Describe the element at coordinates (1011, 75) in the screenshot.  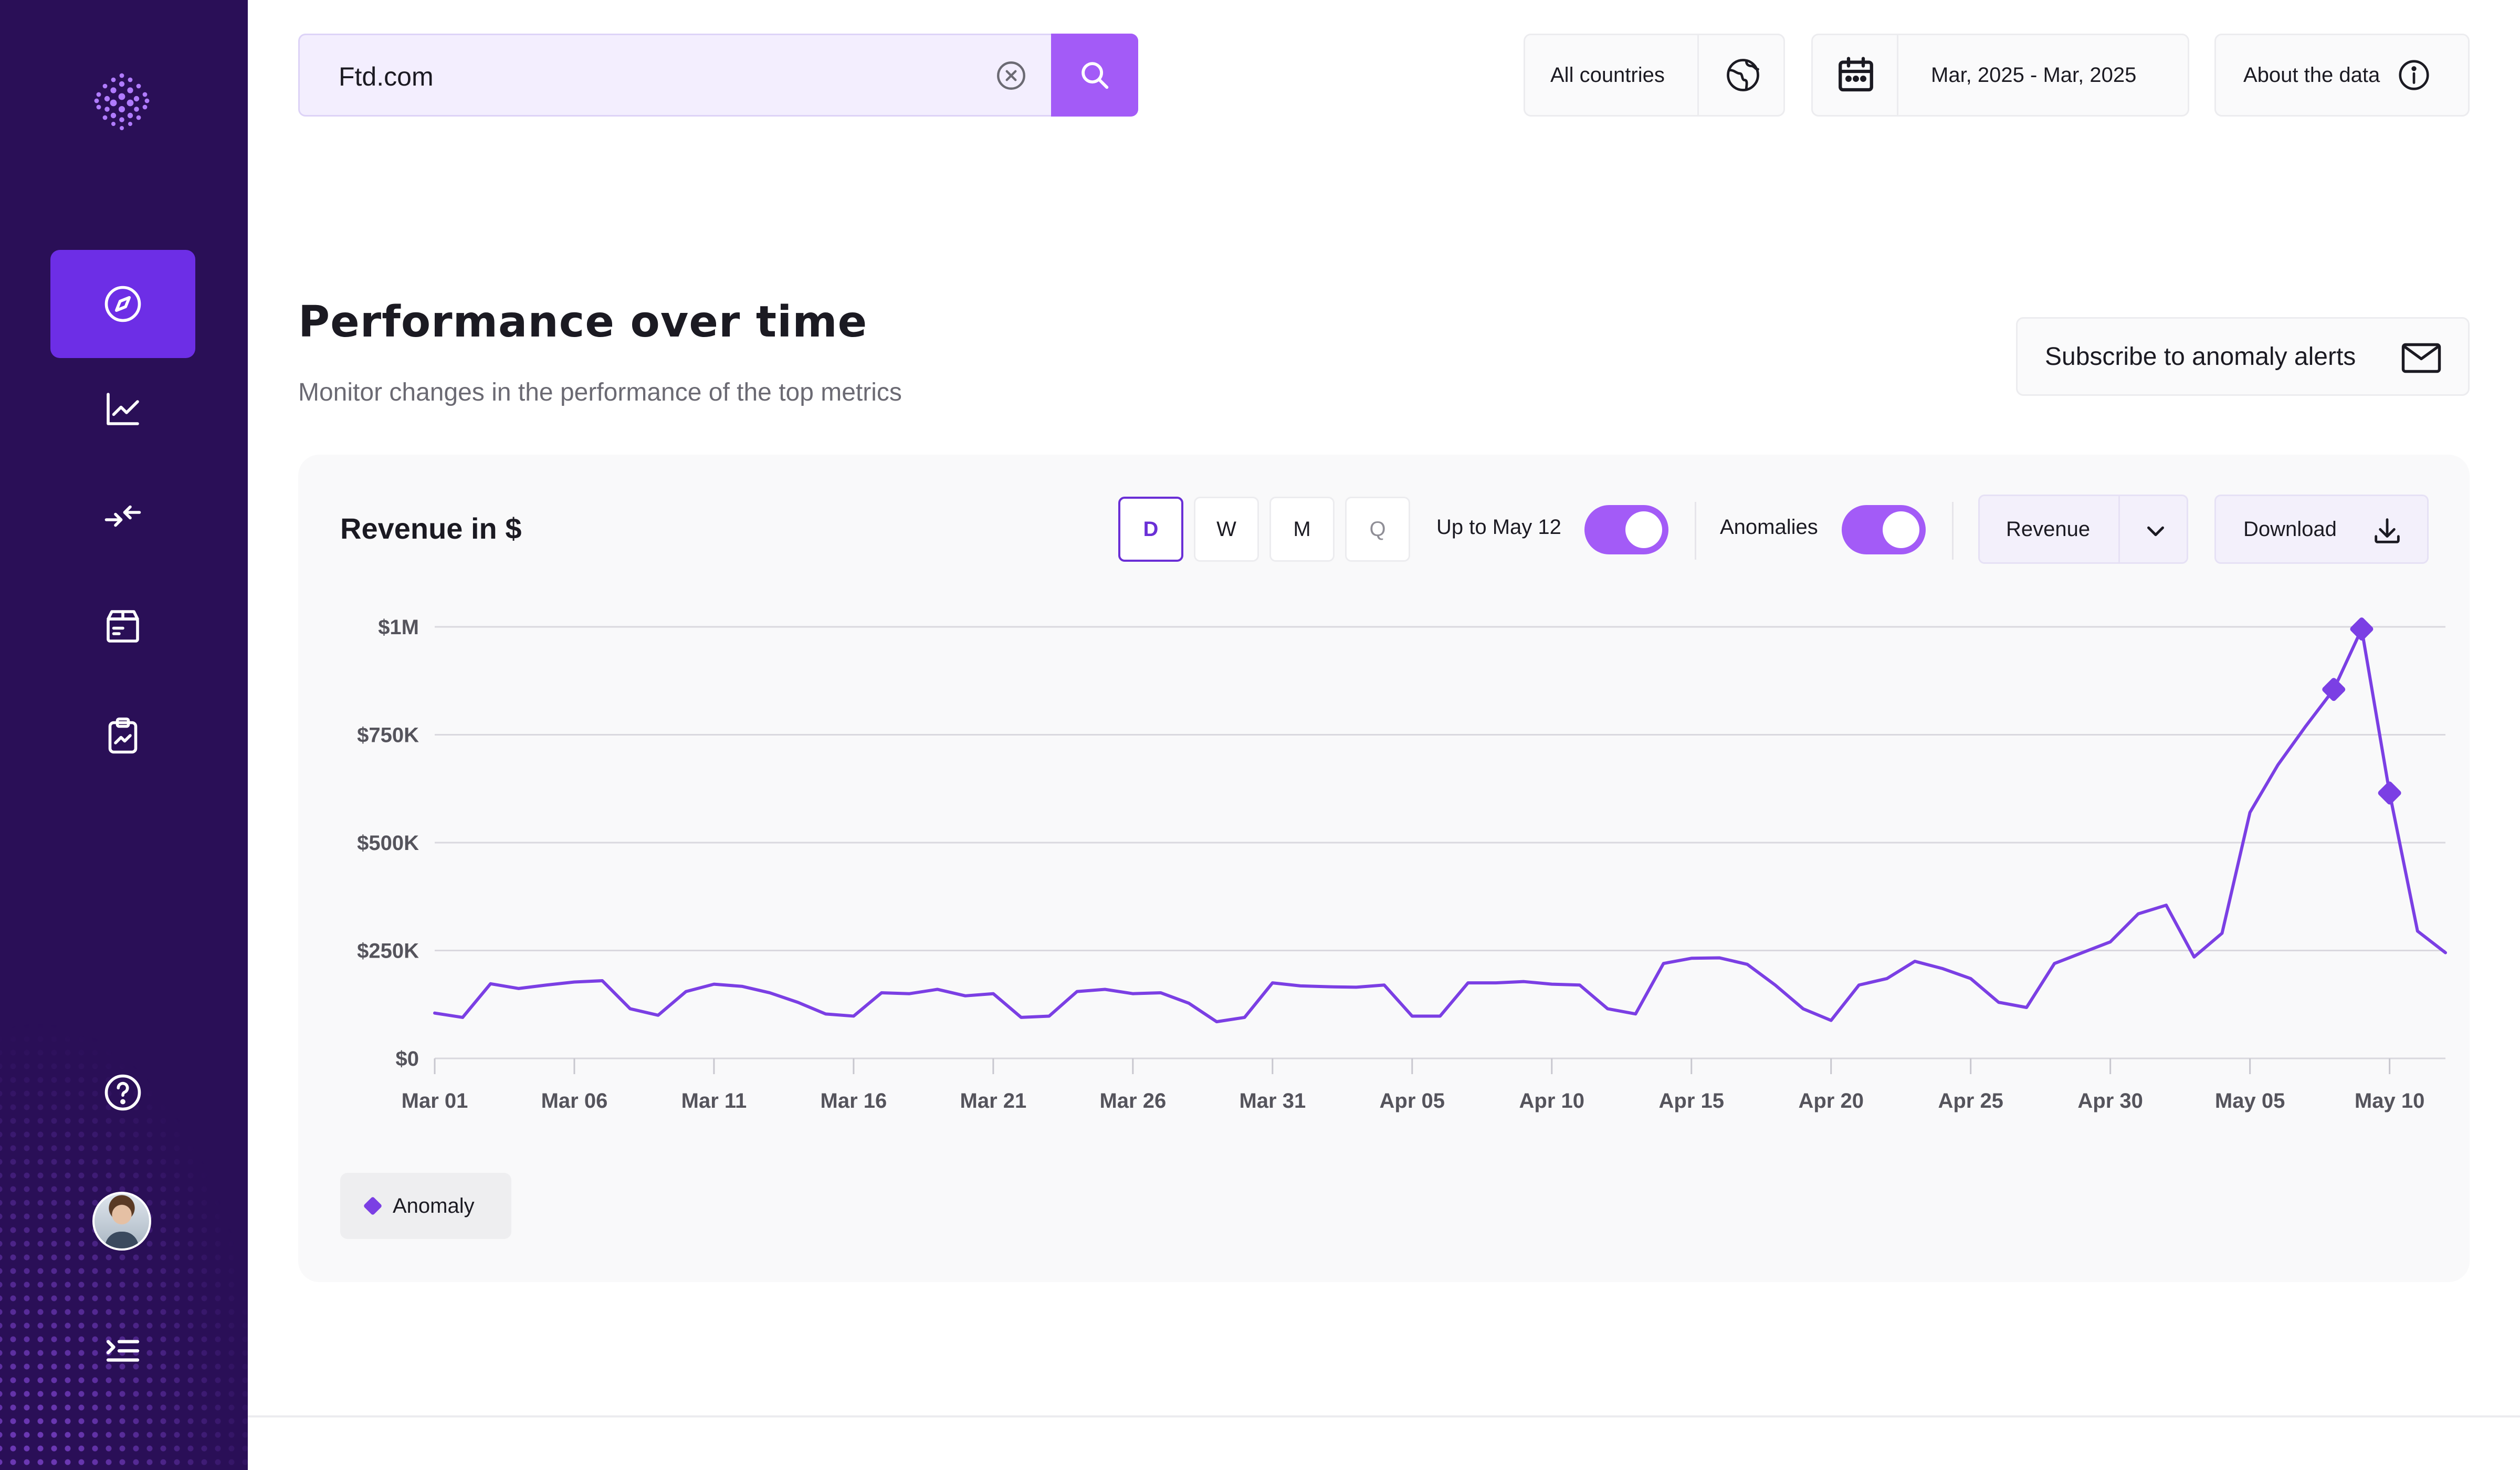
I see `clear-icon` at that location.